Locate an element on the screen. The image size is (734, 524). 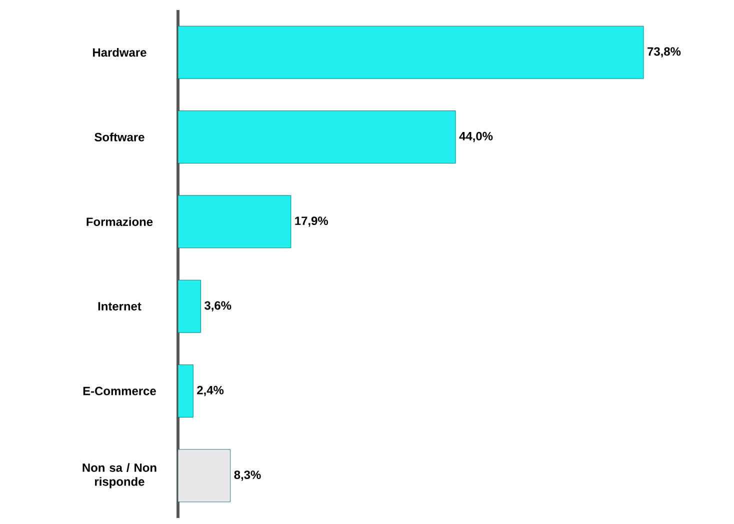
data-label: 2,4% is located at coordinates (210, 391).